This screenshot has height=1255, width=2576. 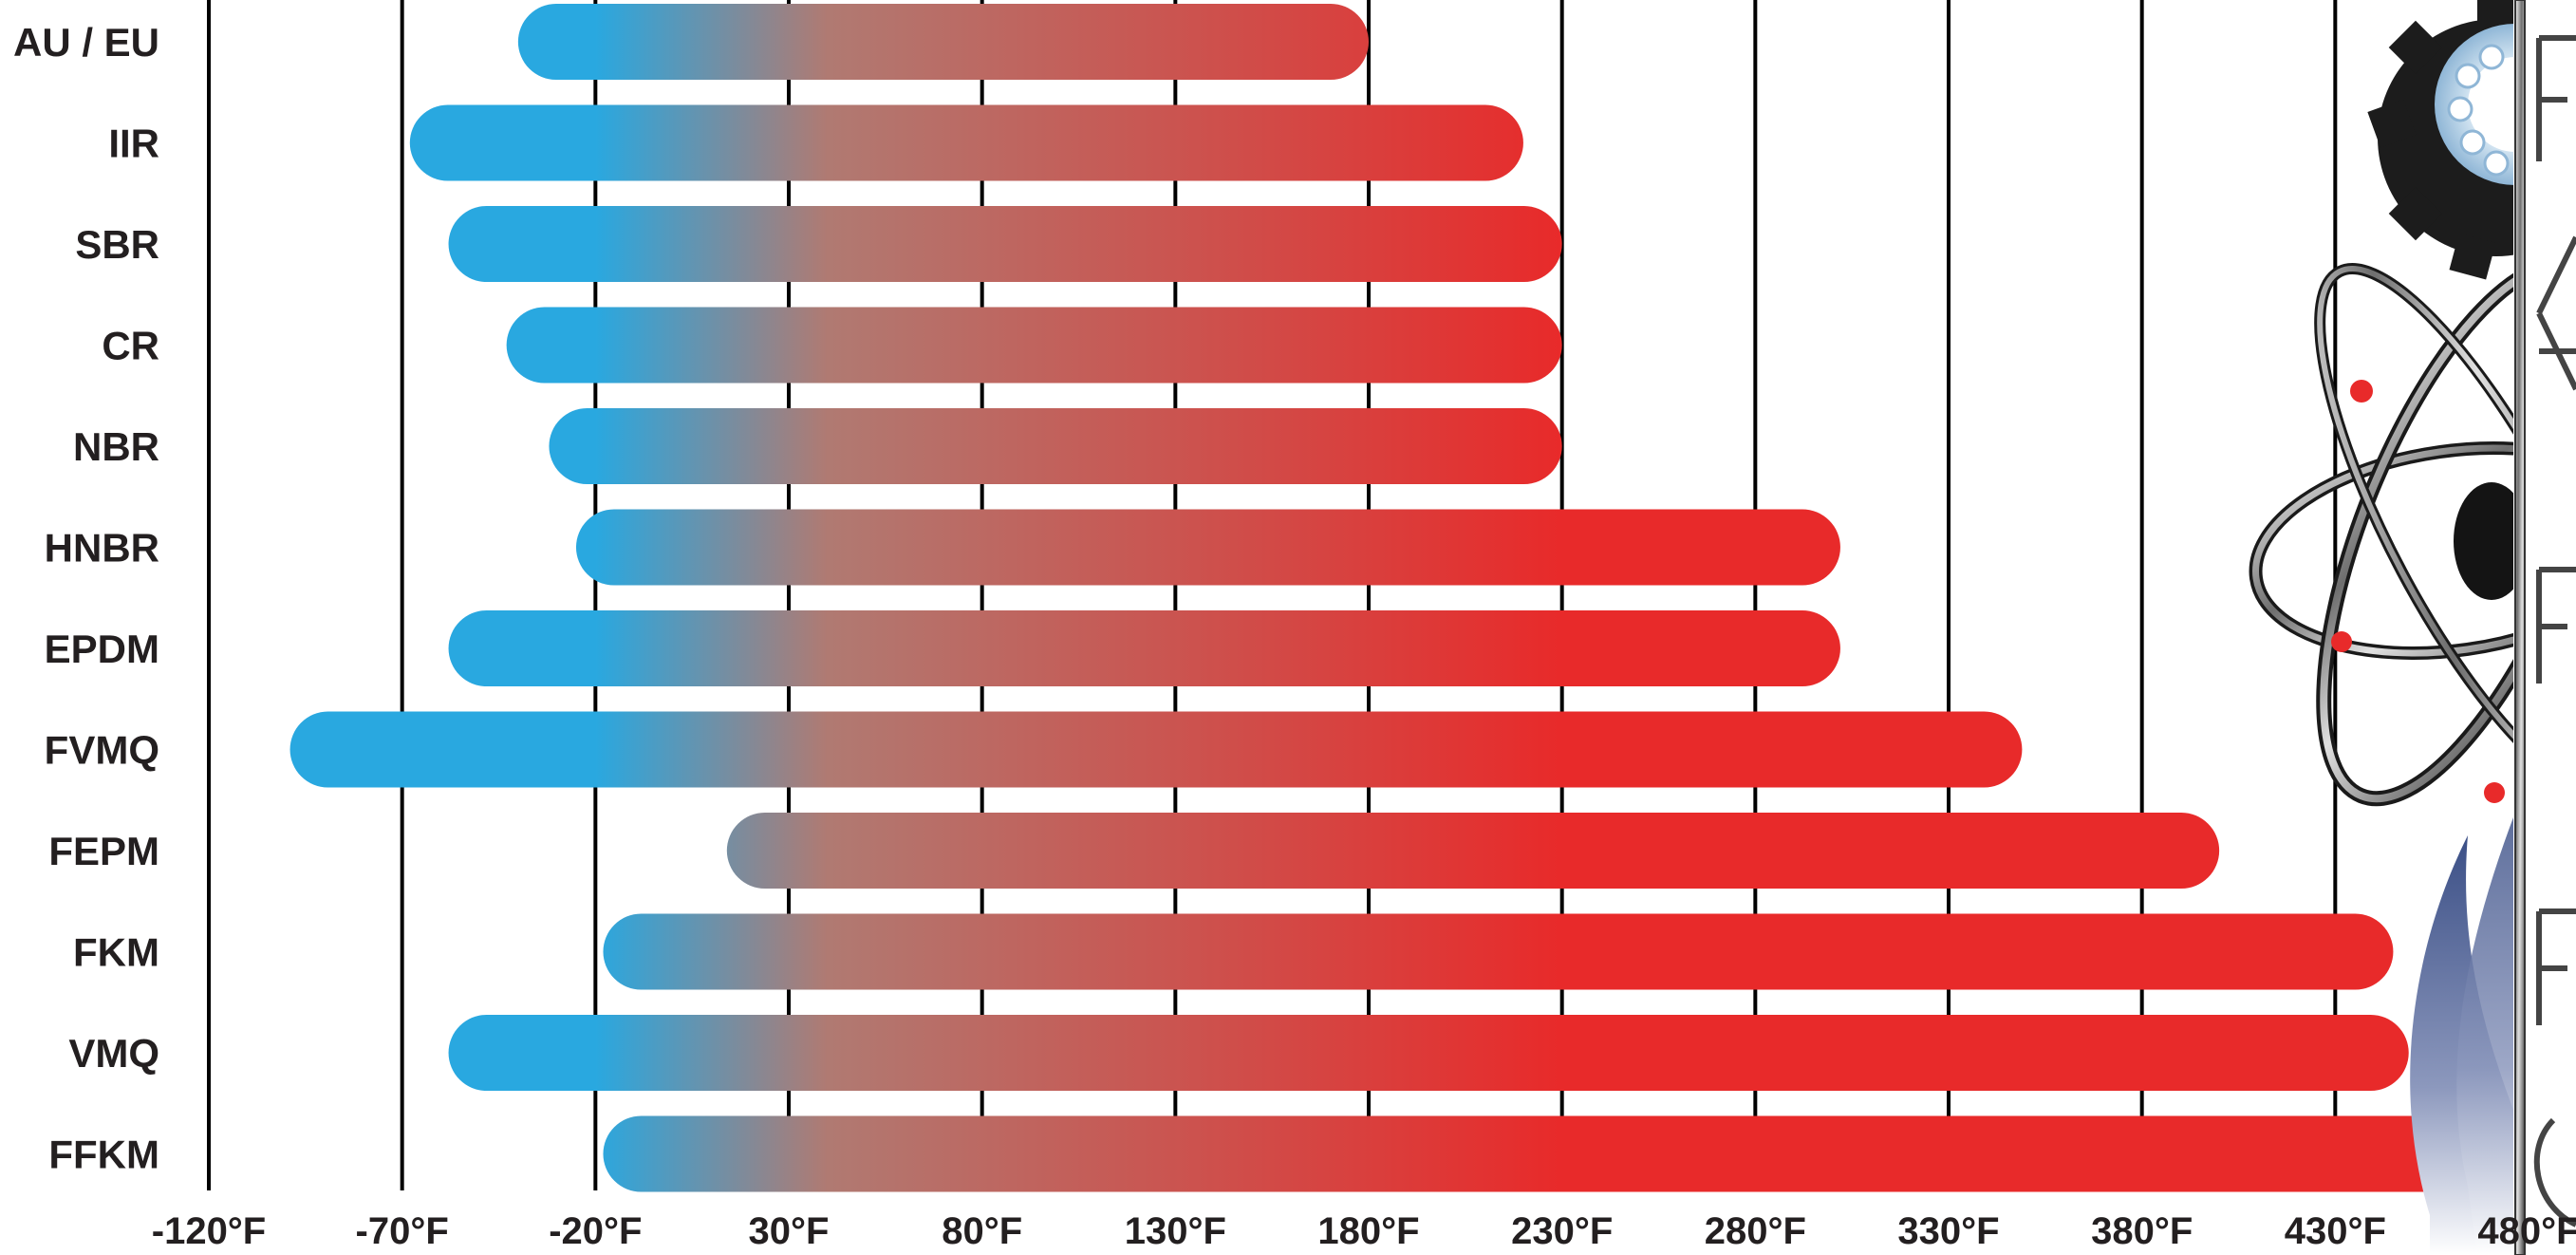 I want to click on x-tick-label: -20°F, so click(x=596, y=1231).